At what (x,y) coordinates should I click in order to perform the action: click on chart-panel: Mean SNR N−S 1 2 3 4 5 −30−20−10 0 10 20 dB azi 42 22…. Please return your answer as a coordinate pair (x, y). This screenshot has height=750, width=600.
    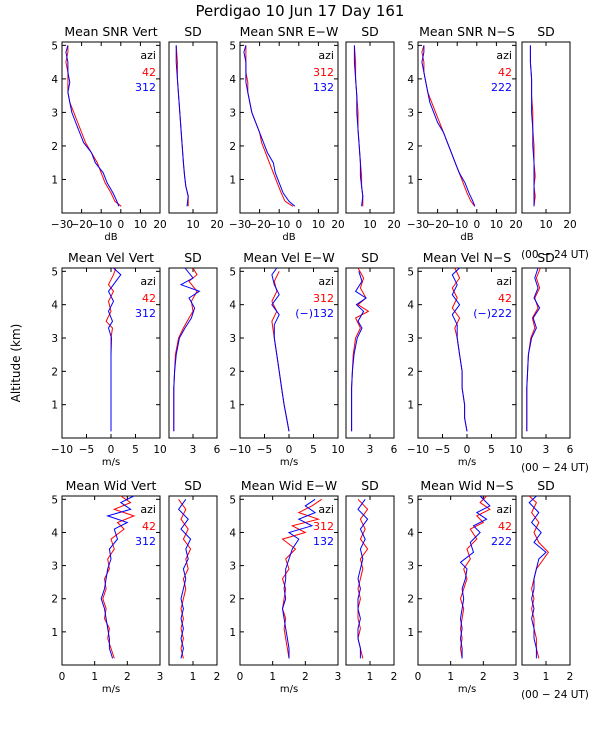
    Looking at the image, I should click on (465, 133).